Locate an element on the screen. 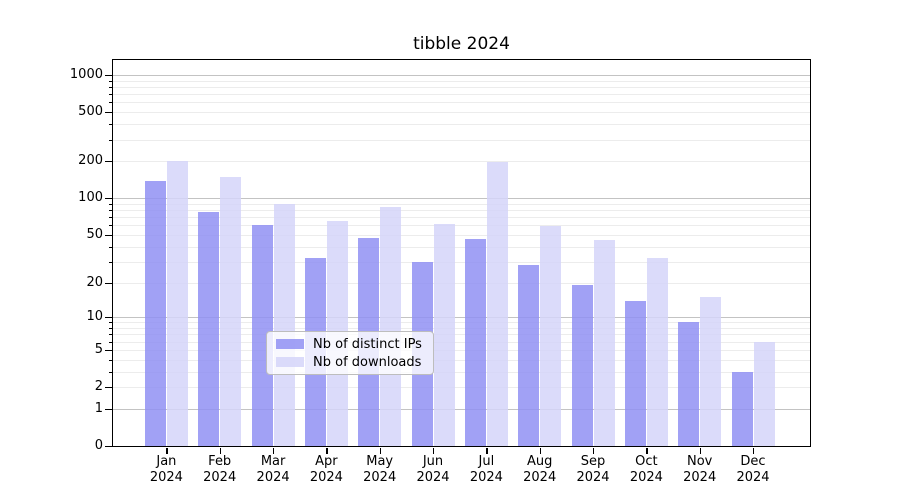 The width and height of the screenshot is (900, 500). bar-distinct-ips-sep is located at coordinates (582, 365).